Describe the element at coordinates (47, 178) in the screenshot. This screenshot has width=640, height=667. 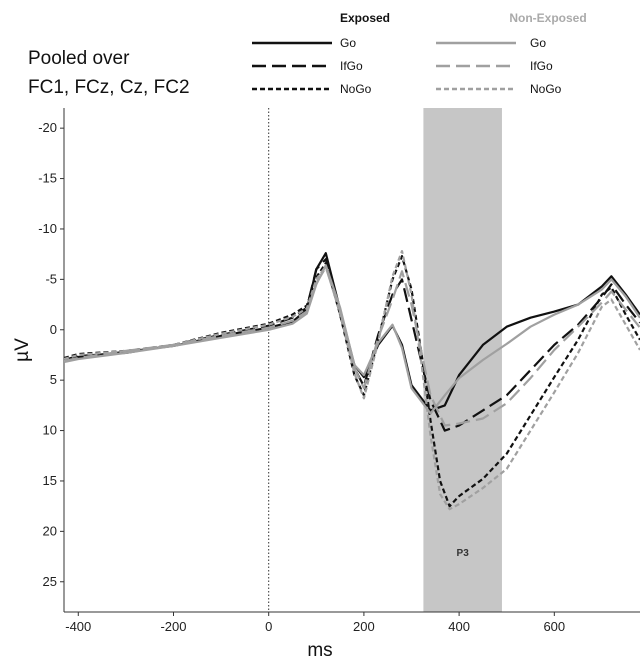
I see `y-tick-label: -15` at that location.